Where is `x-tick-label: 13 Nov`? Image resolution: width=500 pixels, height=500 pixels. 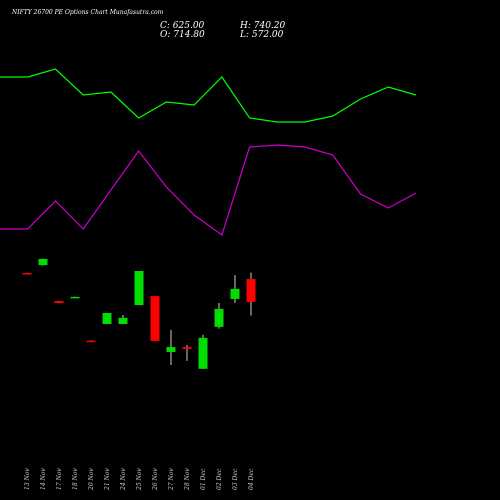
x-tick-label: 13 Nov is located at coordinates (27, 479).